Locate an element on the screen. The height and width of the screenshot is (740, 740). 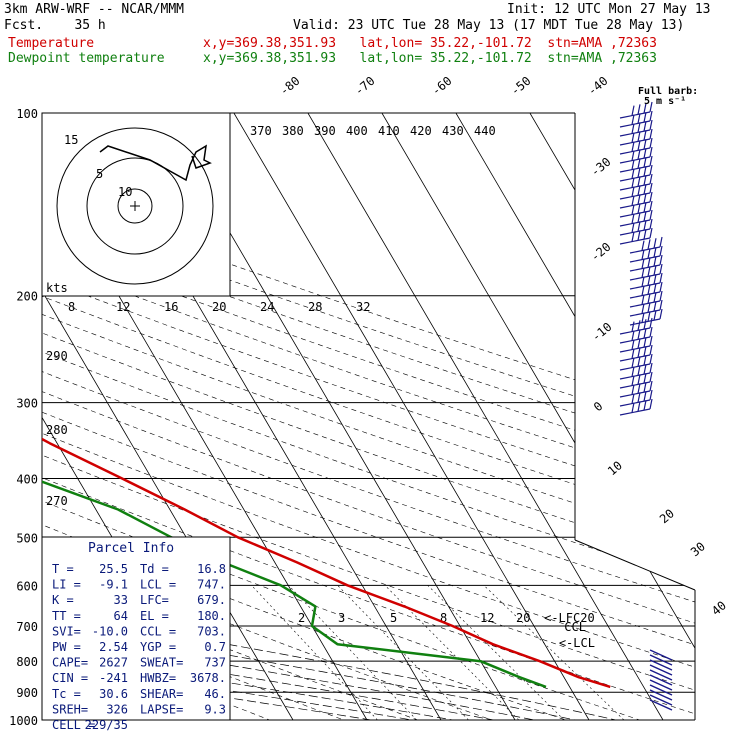
pressure-label: 800 is located at coordinates (27, 662).